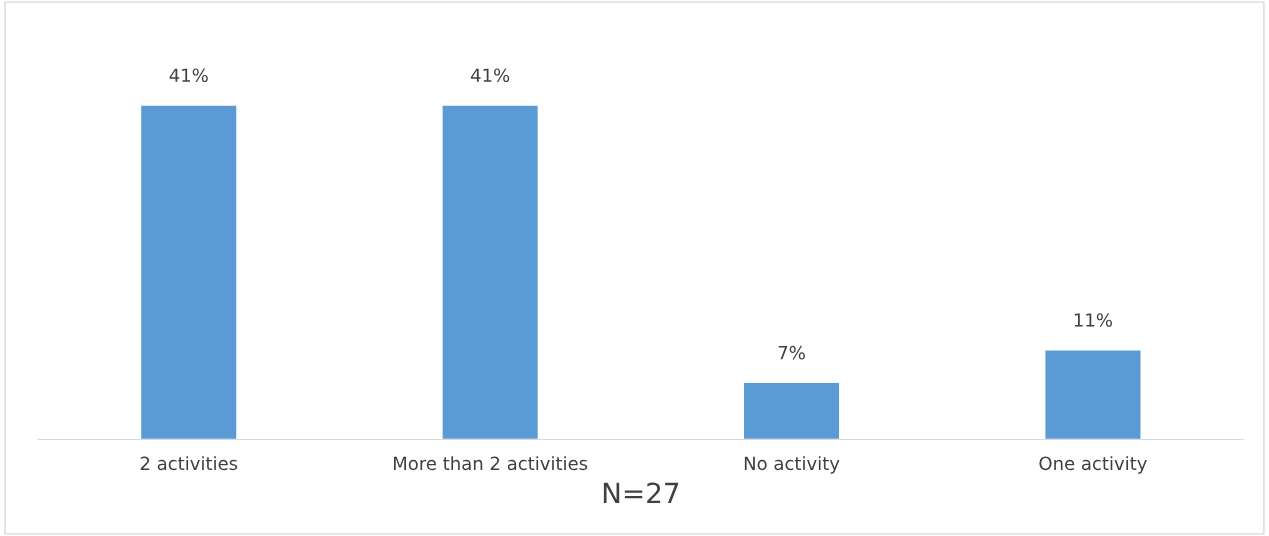 Image resolution: width=1269 pixels, height=536 pixels. Describe the element at coordinates (490, 463) in the screenshot. I see `x-tick-label: More than 2 activities` at that location.